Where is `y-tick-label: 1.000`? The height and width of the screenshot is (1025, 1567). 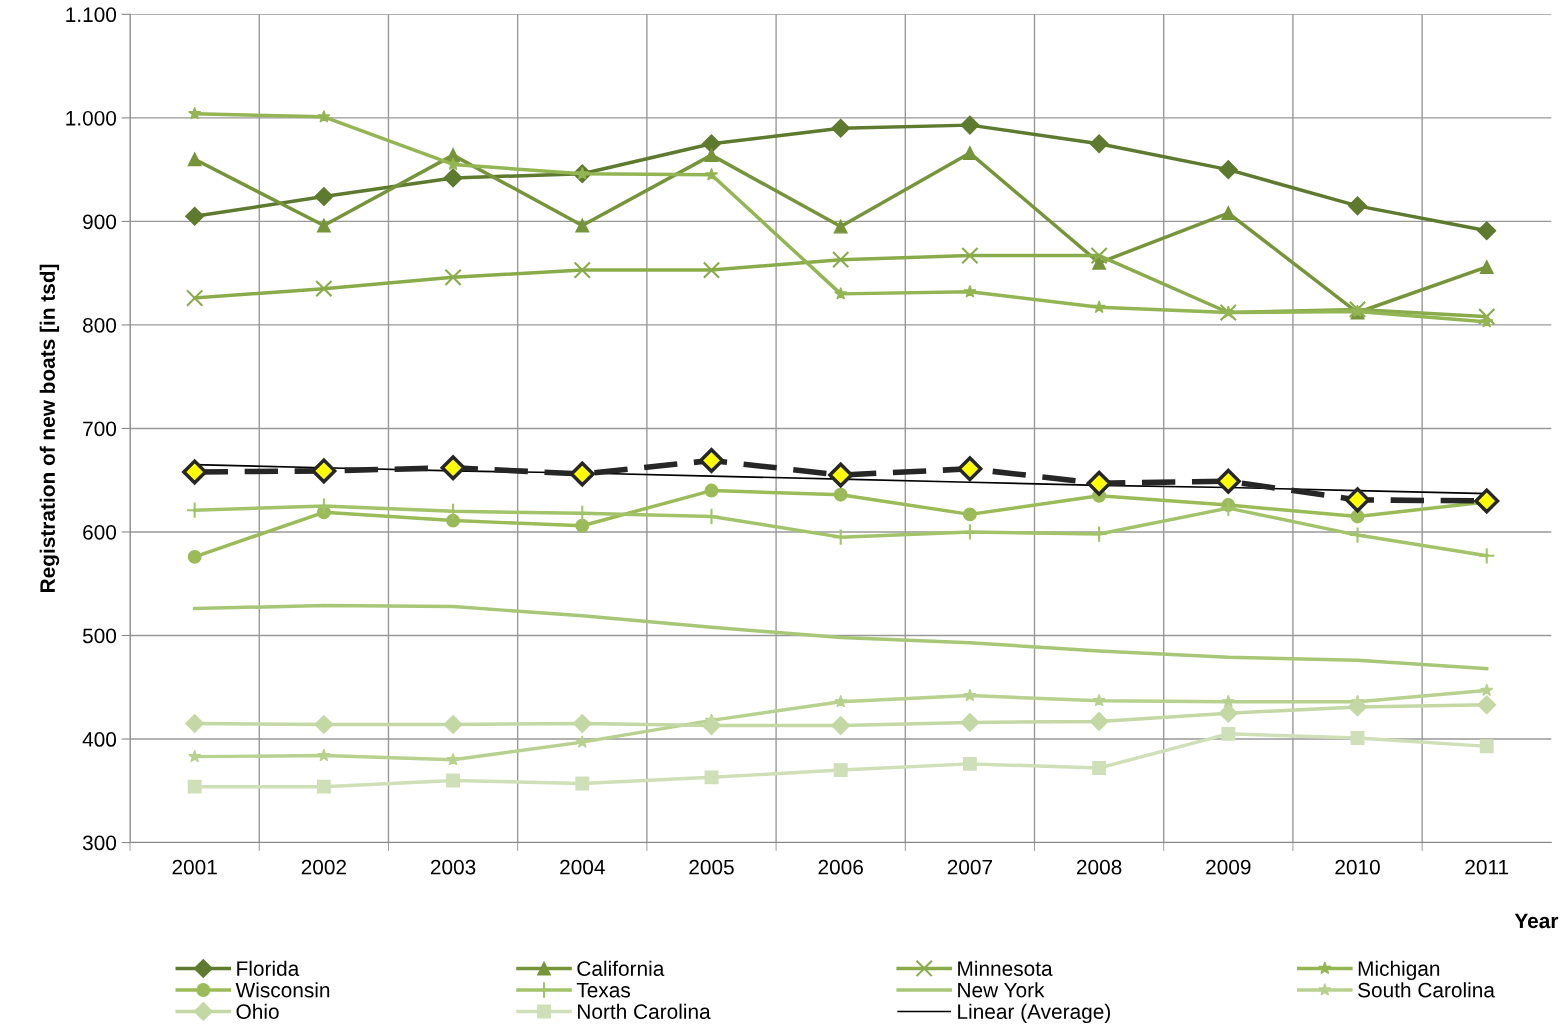 y-tick-label: 1.000 is located at coordinates (91, 118).